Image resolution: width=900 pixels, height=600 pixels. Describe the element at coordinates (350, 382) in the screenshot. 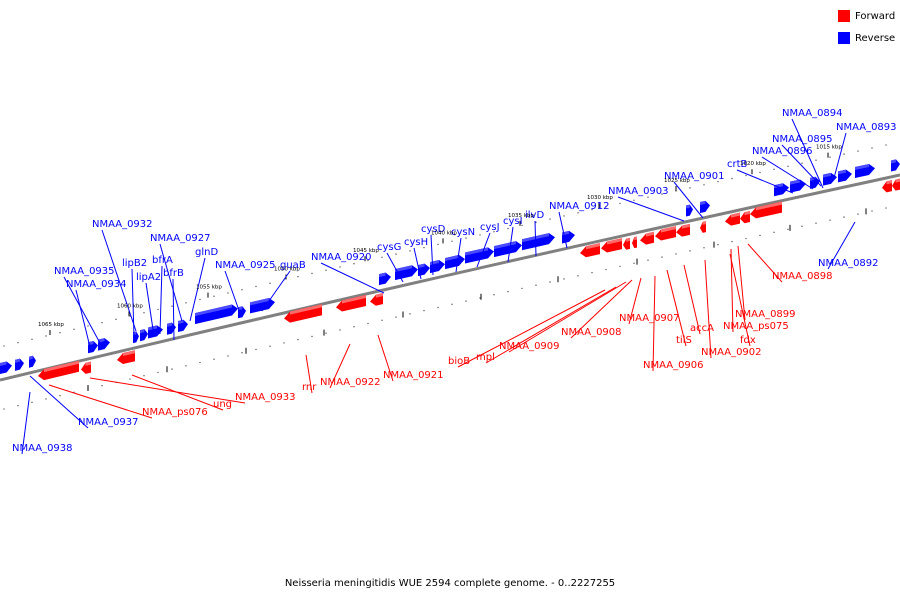

I see `gene-label: NMAA_0922` at that location.